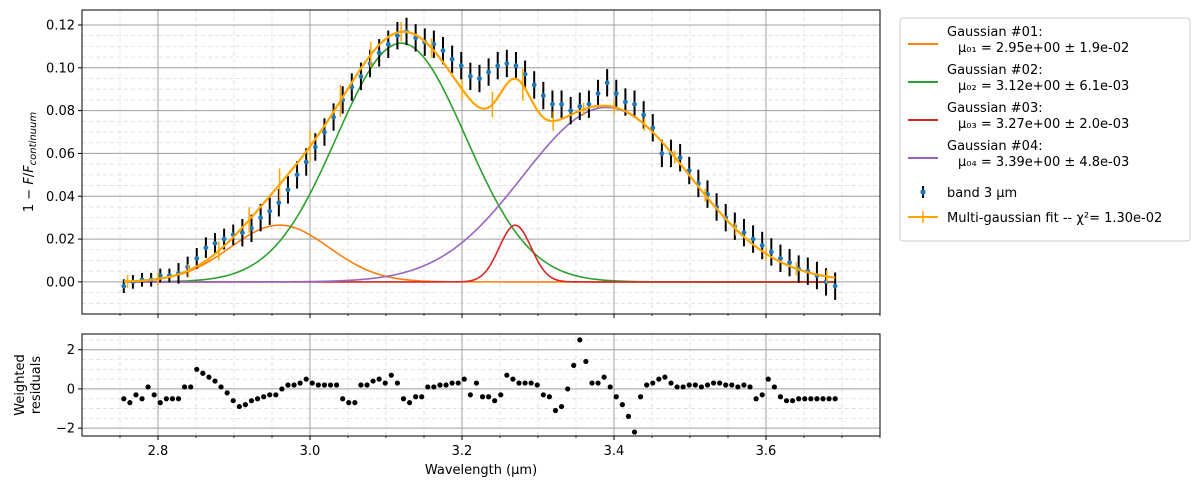  I want to click on main-y-axis-label-part: continuum, so click(33, 139).